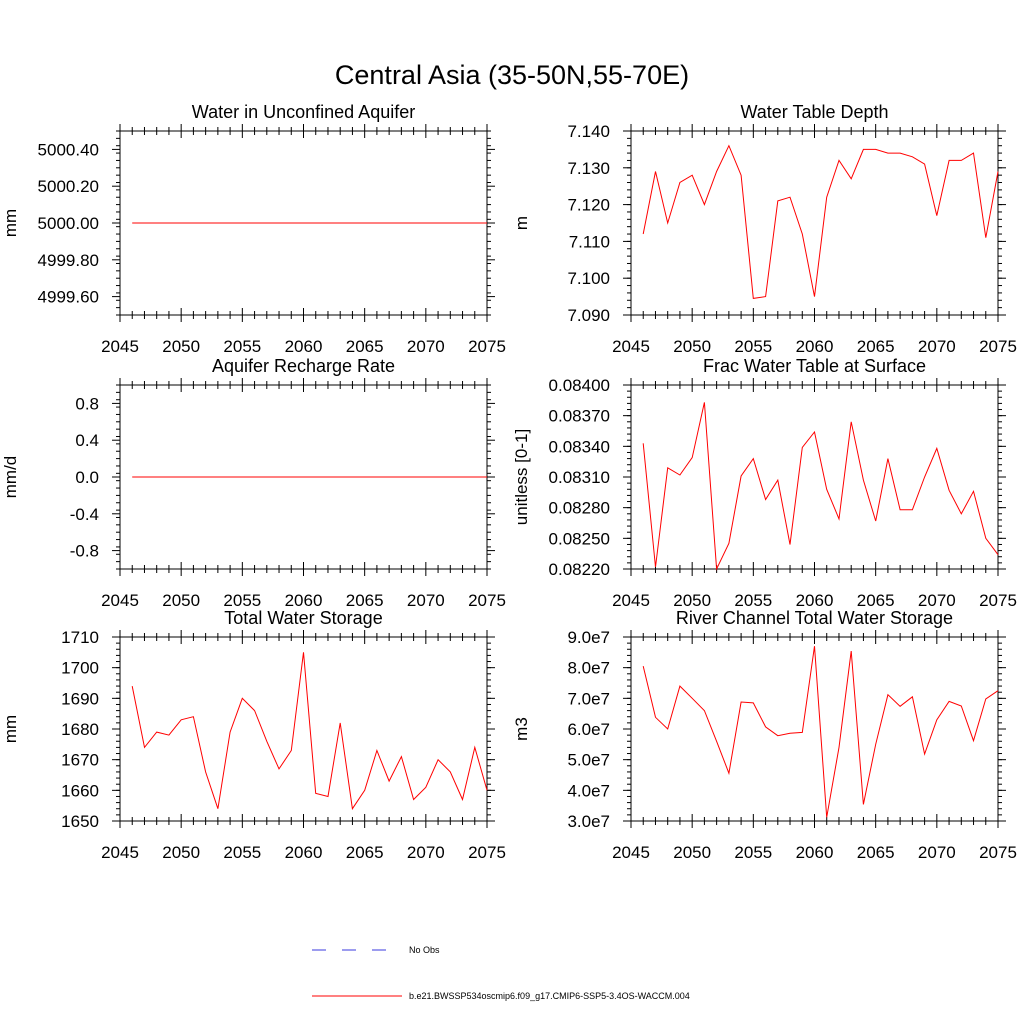 The height and width of the screenshot is (1024, 1024). Describe the element at coordinates (80, 790) in the screenshot. I see `y-tick-label: 1660` at that location.